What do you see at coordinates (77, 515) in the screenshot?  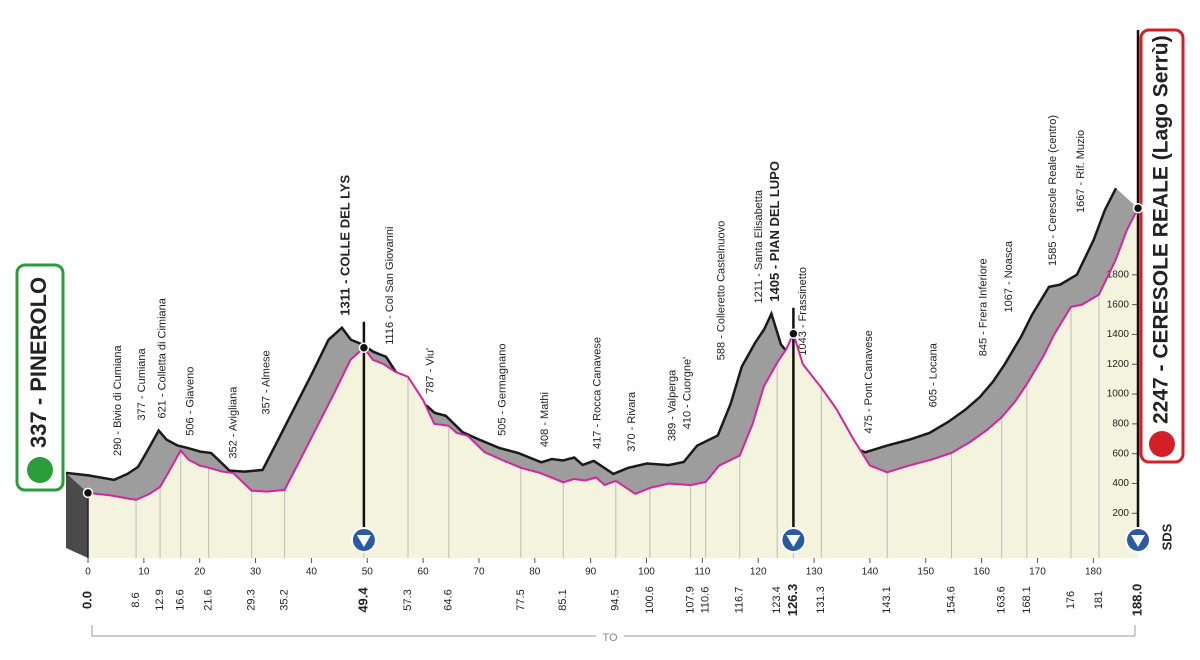 I see `profile-side` at bounding box center [77, 515].